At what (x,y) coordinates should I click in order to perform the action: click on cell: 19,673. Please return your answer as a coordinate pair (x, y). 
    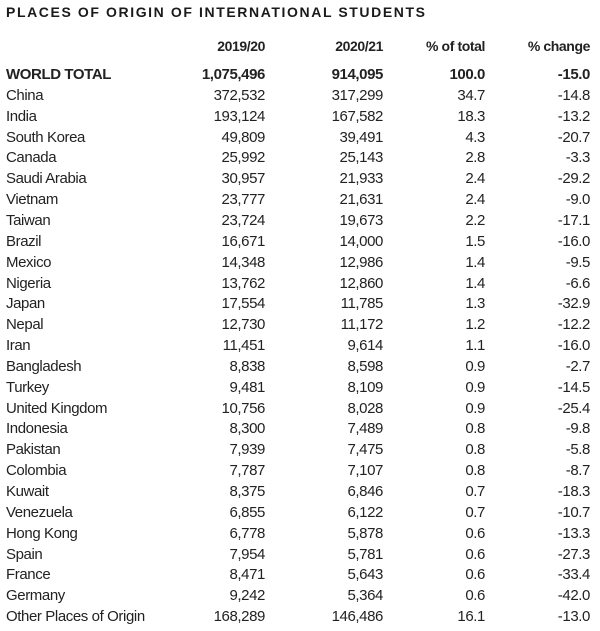
    Looking at the image, I should click on (361, 220).